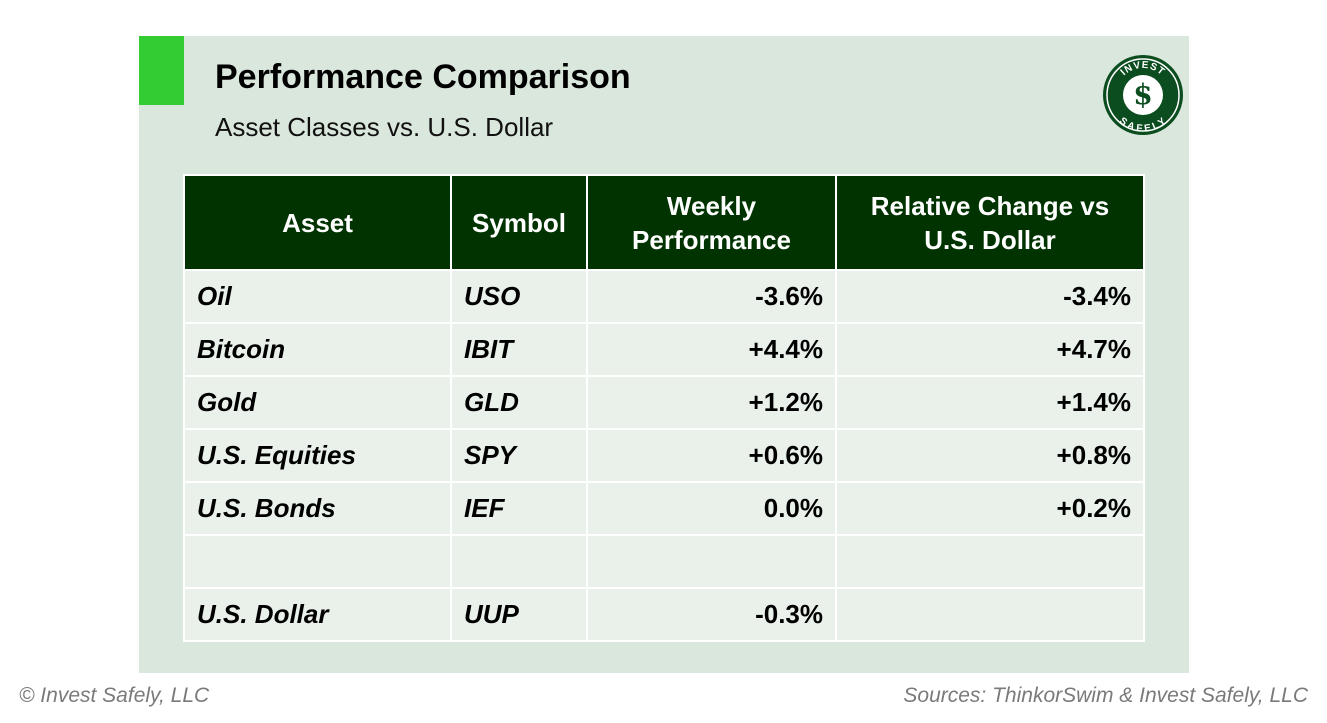  I want to click on invest-safely-logo: $ INVEST SAFELY, so click(1143, 95).